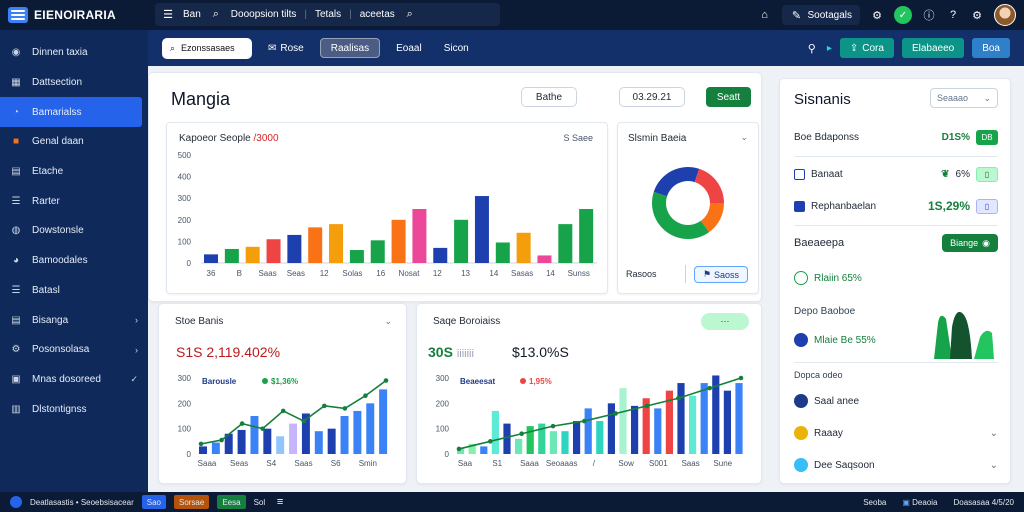  I want to click on donut-slice, so click(712, 218).